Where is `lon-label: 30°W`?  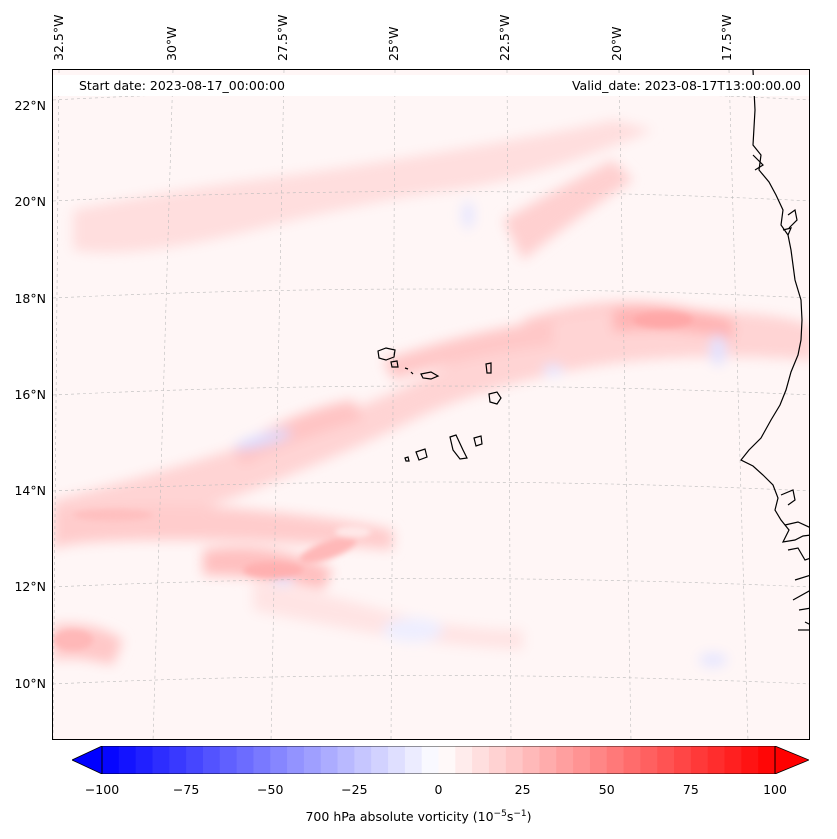 lon-label: 30°W is located at coordinates (171, 43).